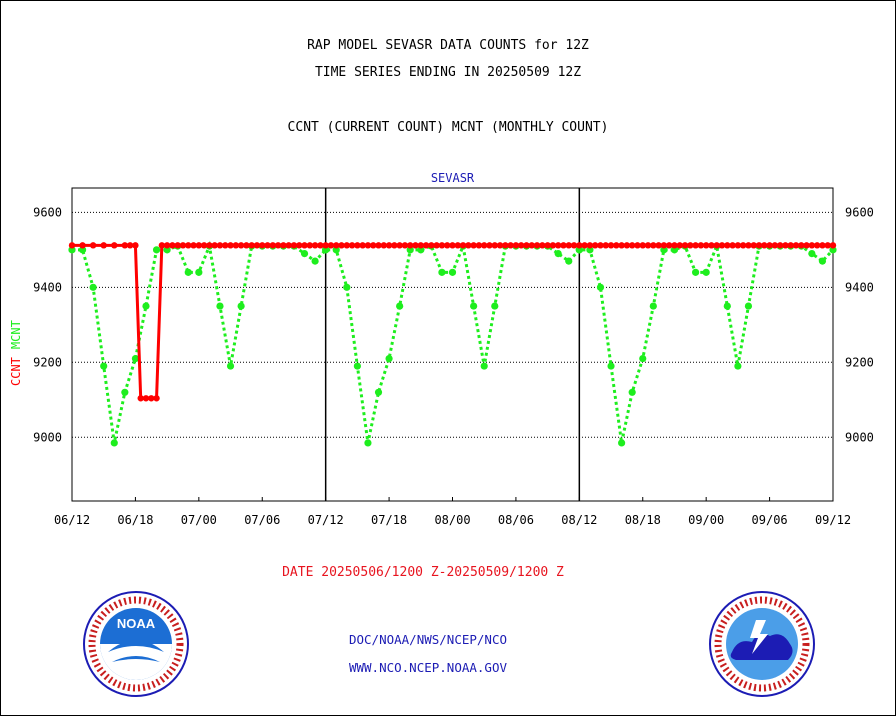 The image size is (896, 716). Describe the element at coordinates (762, 644) in the screenshot. I see `nws-logo` at that location.